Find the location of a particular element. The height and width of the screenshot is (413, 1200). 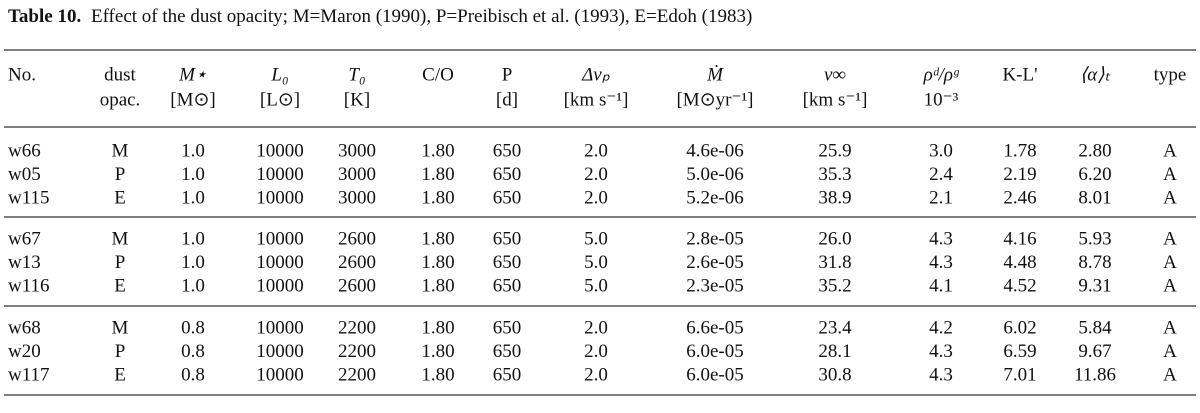

cell: w116 is located at coordinates (29, 285).